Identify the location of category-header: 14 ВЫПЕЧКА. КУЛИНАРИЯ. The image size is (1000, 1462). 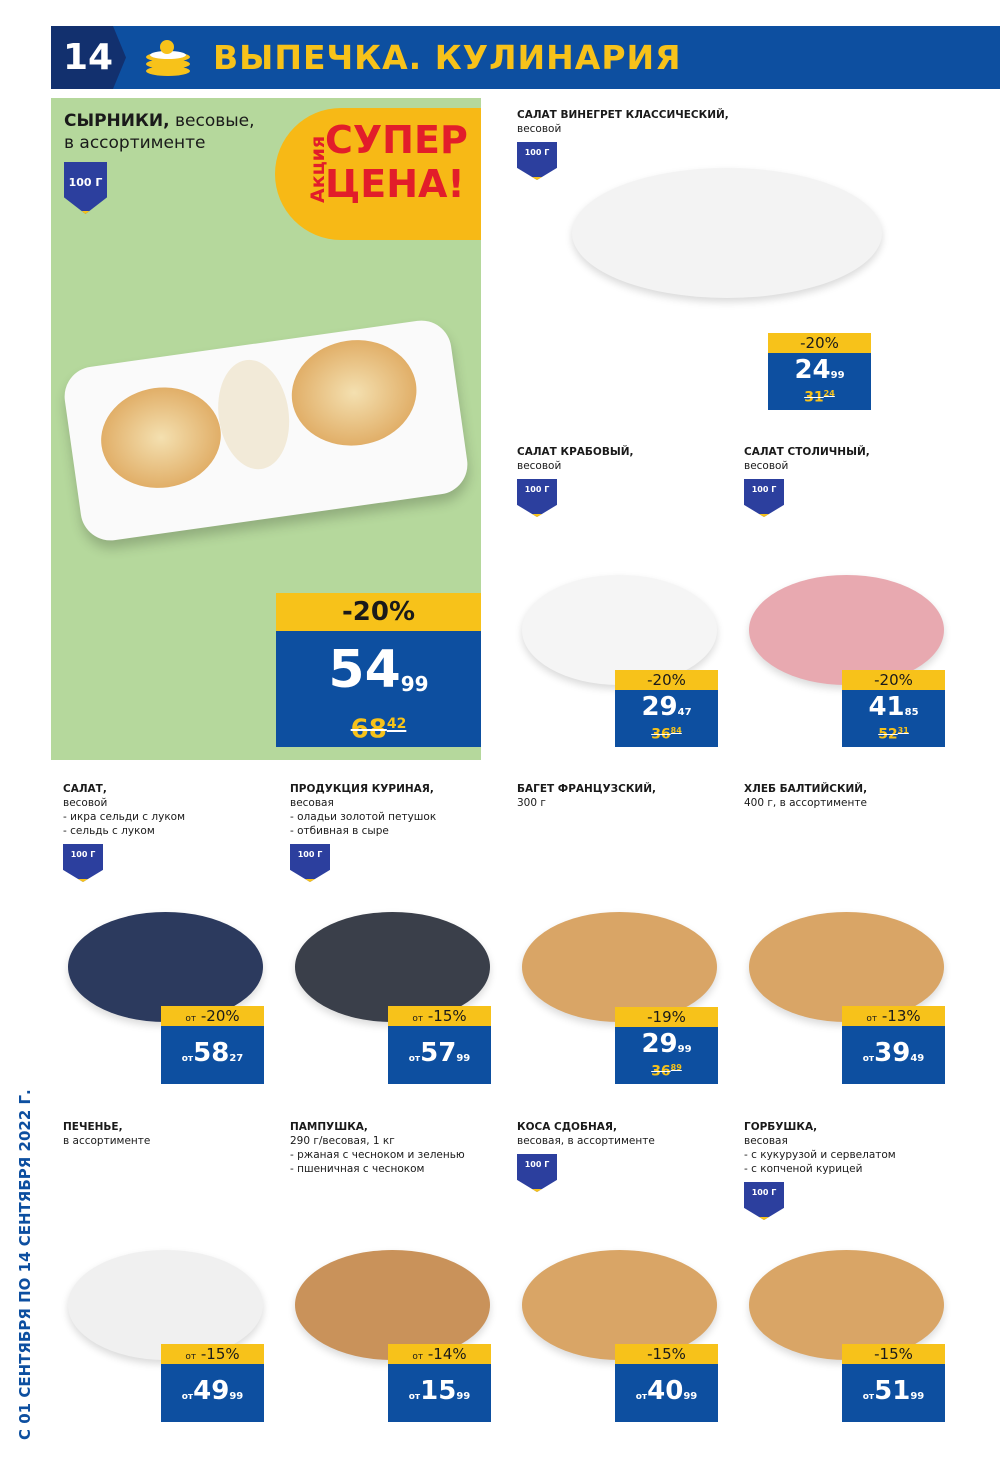
(525, 57).